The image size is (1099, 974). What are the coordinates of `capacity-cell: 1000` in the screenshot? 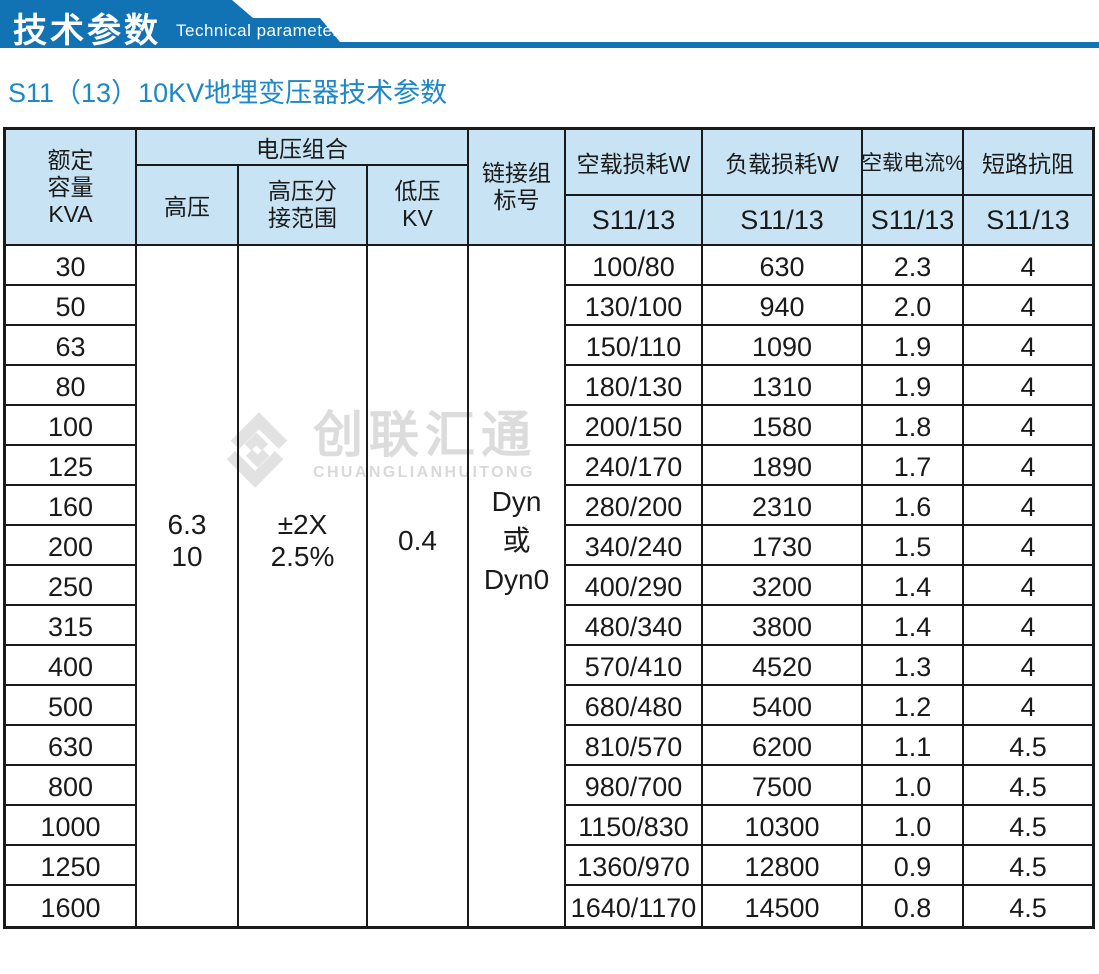 It's located at (71, 826).